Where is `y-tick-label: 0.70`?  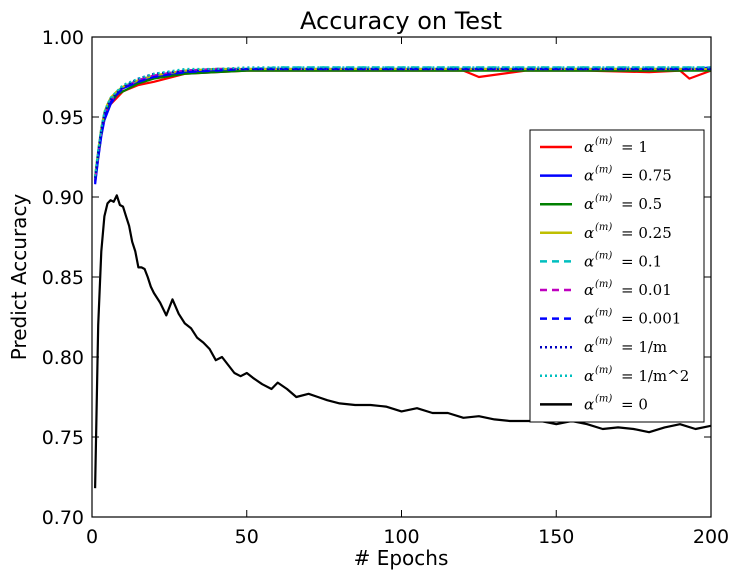
y-tick-label: 0.70 is located at coordinates (63, 518).